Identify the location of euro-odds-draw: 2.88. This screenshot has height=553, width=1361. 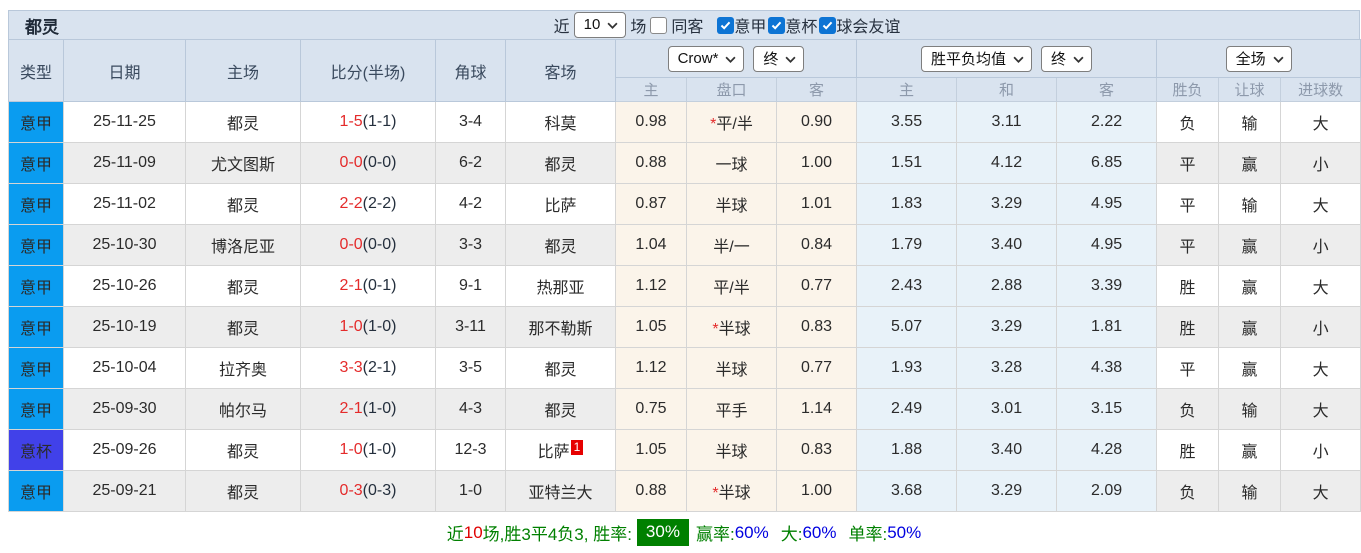
(1007, 286).